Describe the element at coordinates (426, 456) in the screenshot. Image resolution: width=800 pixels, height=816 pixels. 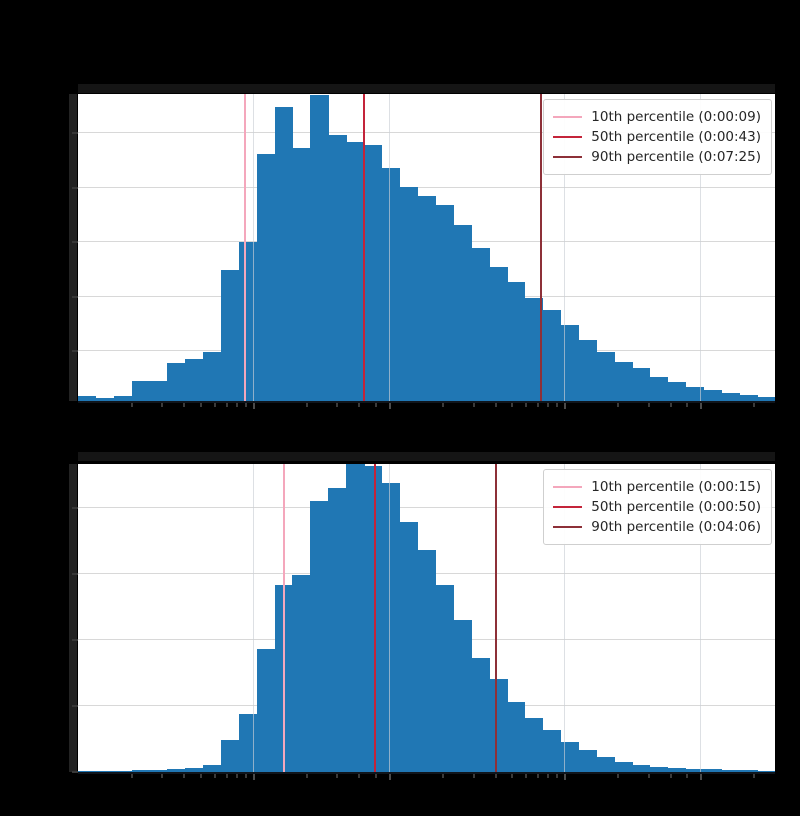
I see `bottom-chart-title-band` at that location.